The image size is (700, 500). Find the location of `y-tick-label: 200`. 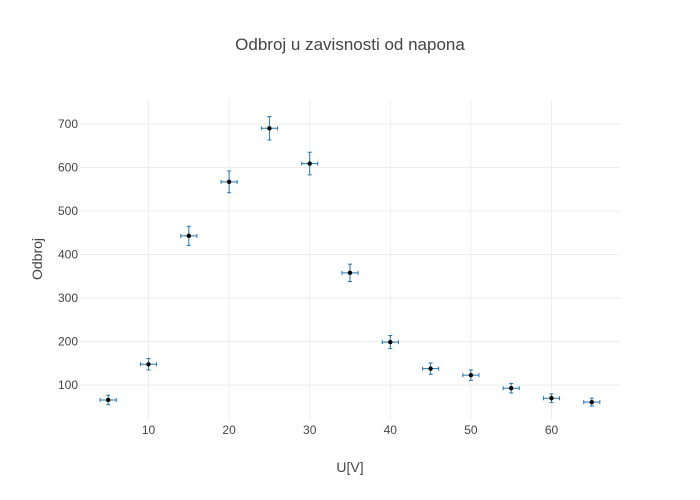

y-tick-label: 200 is located at coordinates (68, 342).